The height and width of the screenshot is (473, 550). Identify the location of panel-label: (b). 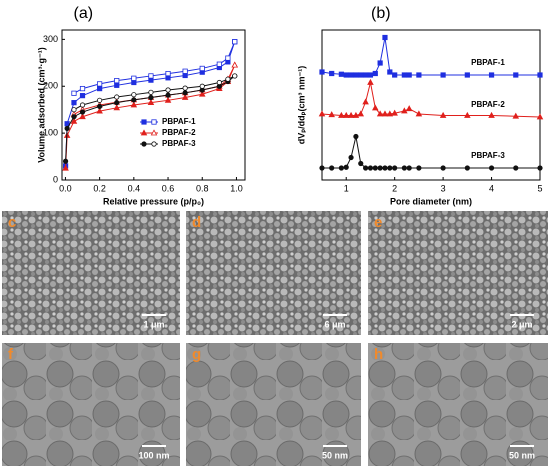
(381, 13).